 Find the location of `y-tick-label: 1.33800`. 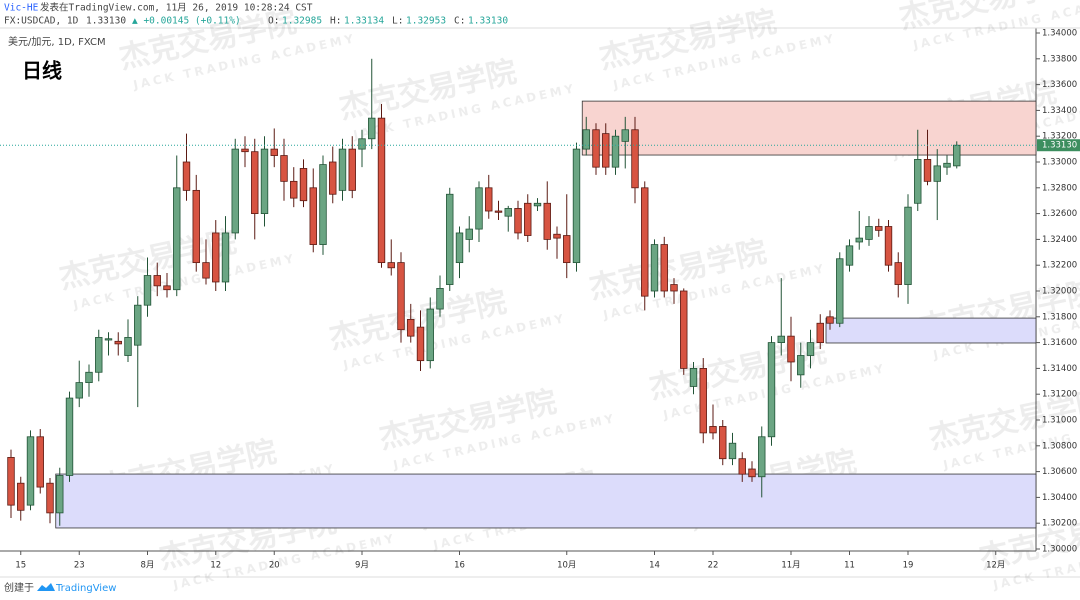

y-tick-label: 1.33800 is located at coordinates (1059, 59).